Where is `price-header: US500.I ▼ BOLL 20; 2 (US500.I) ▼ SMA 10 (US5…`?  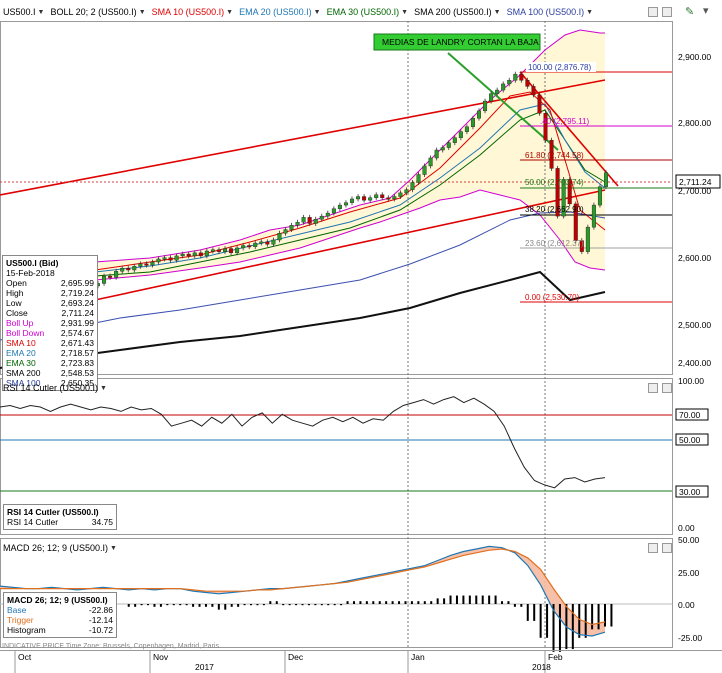 price-header: US500.I ▼ BOLL 20; 2 (US500.I) ▼ SMA 10 (US5… is located at coordinates (298, 12).